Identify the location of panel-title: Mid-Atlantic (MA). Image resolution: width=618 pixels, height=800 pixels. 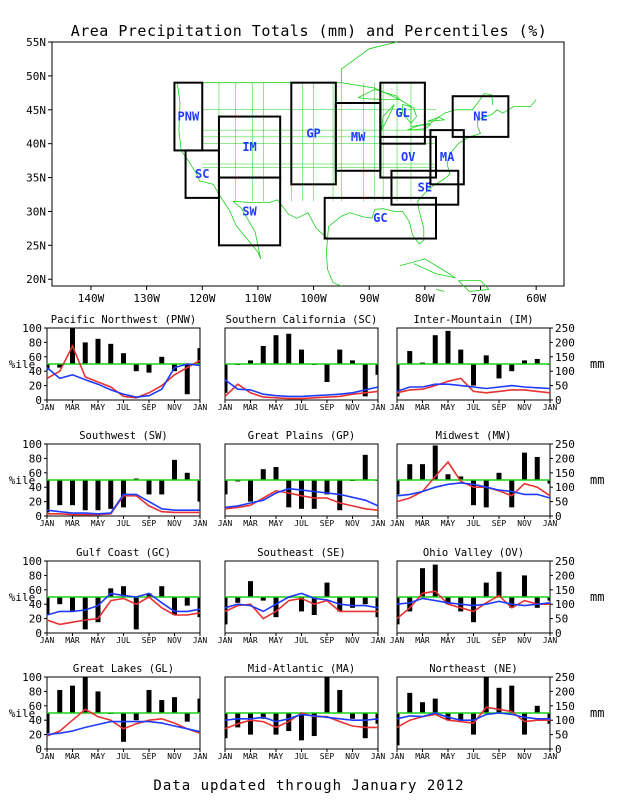
(301, 669).